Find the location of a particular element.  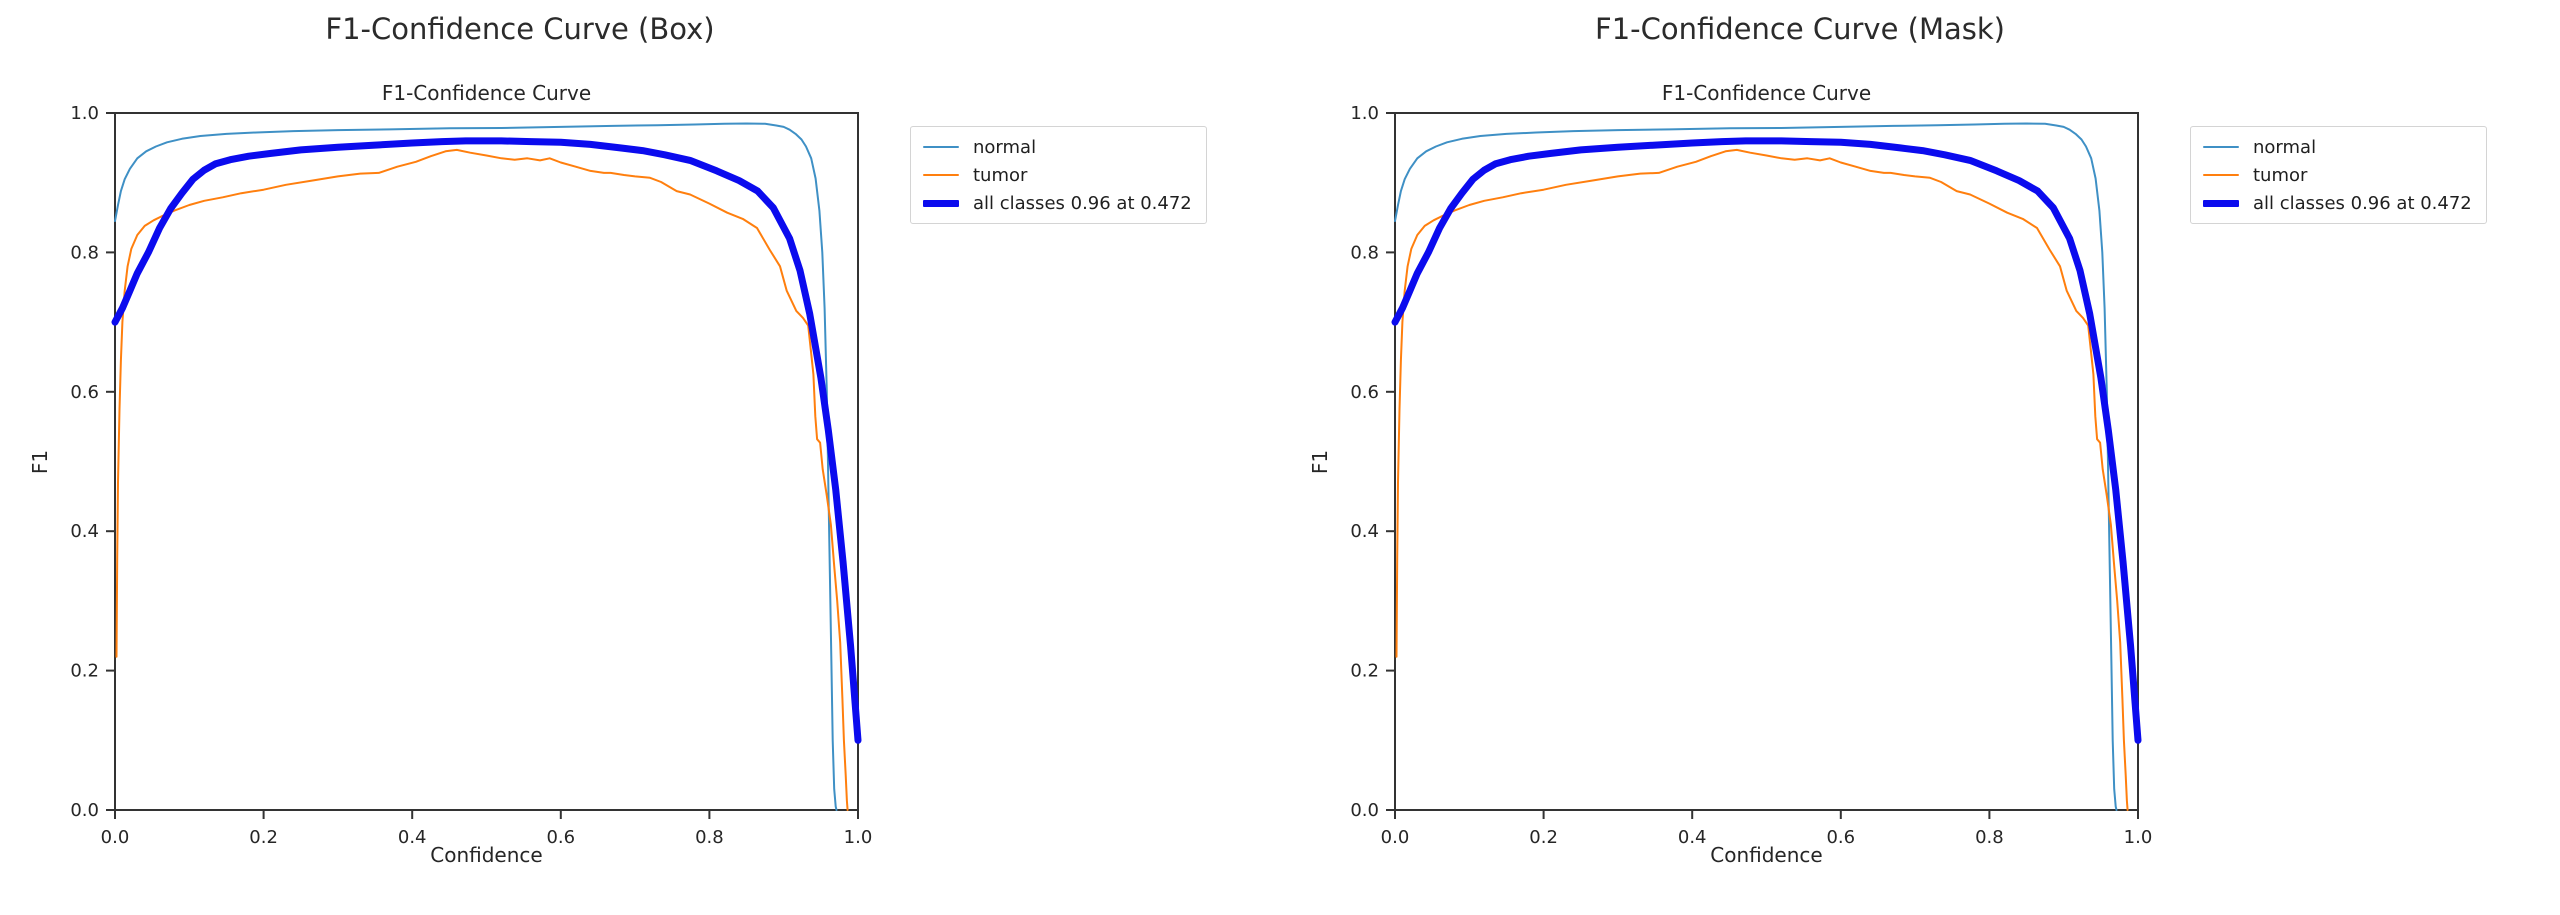

figure-title-mask: F1-Confidence Curve (Mask) is located at coordinates (1800, 29).